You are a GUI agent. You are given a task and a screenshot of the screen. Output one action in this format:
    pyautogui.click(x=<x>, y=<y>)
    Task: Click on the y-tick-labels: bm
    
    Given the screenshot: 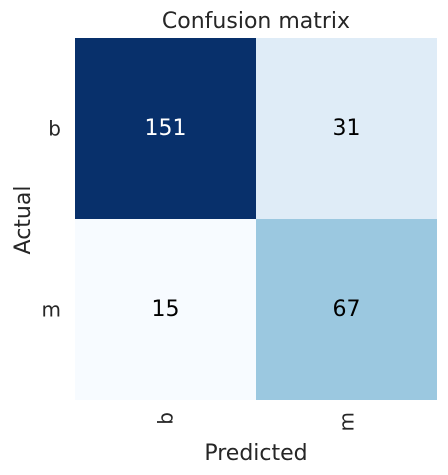 What is the action you would take?
    pyautogui.click(x=51, y=219)
    